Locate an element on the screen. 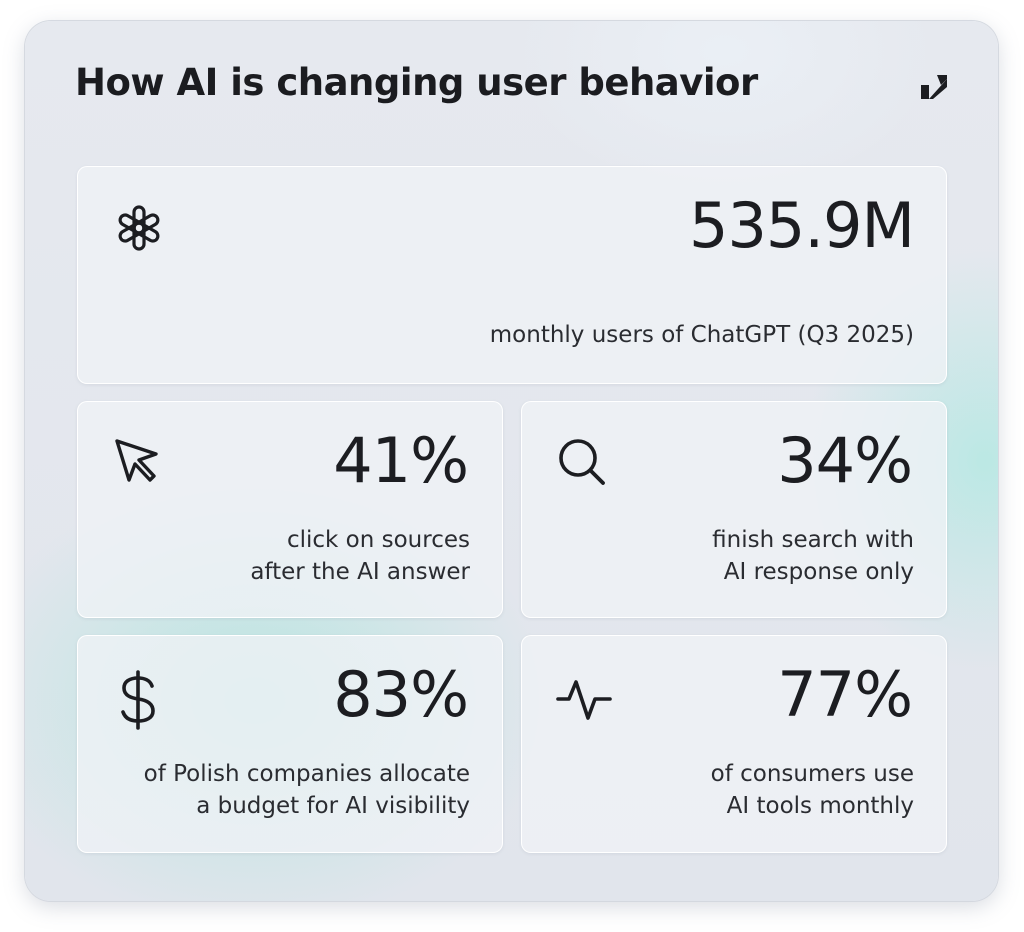 This screenshot has width=1024, height=932. cursor-arrow-icon is located at coordinates (136, 460).